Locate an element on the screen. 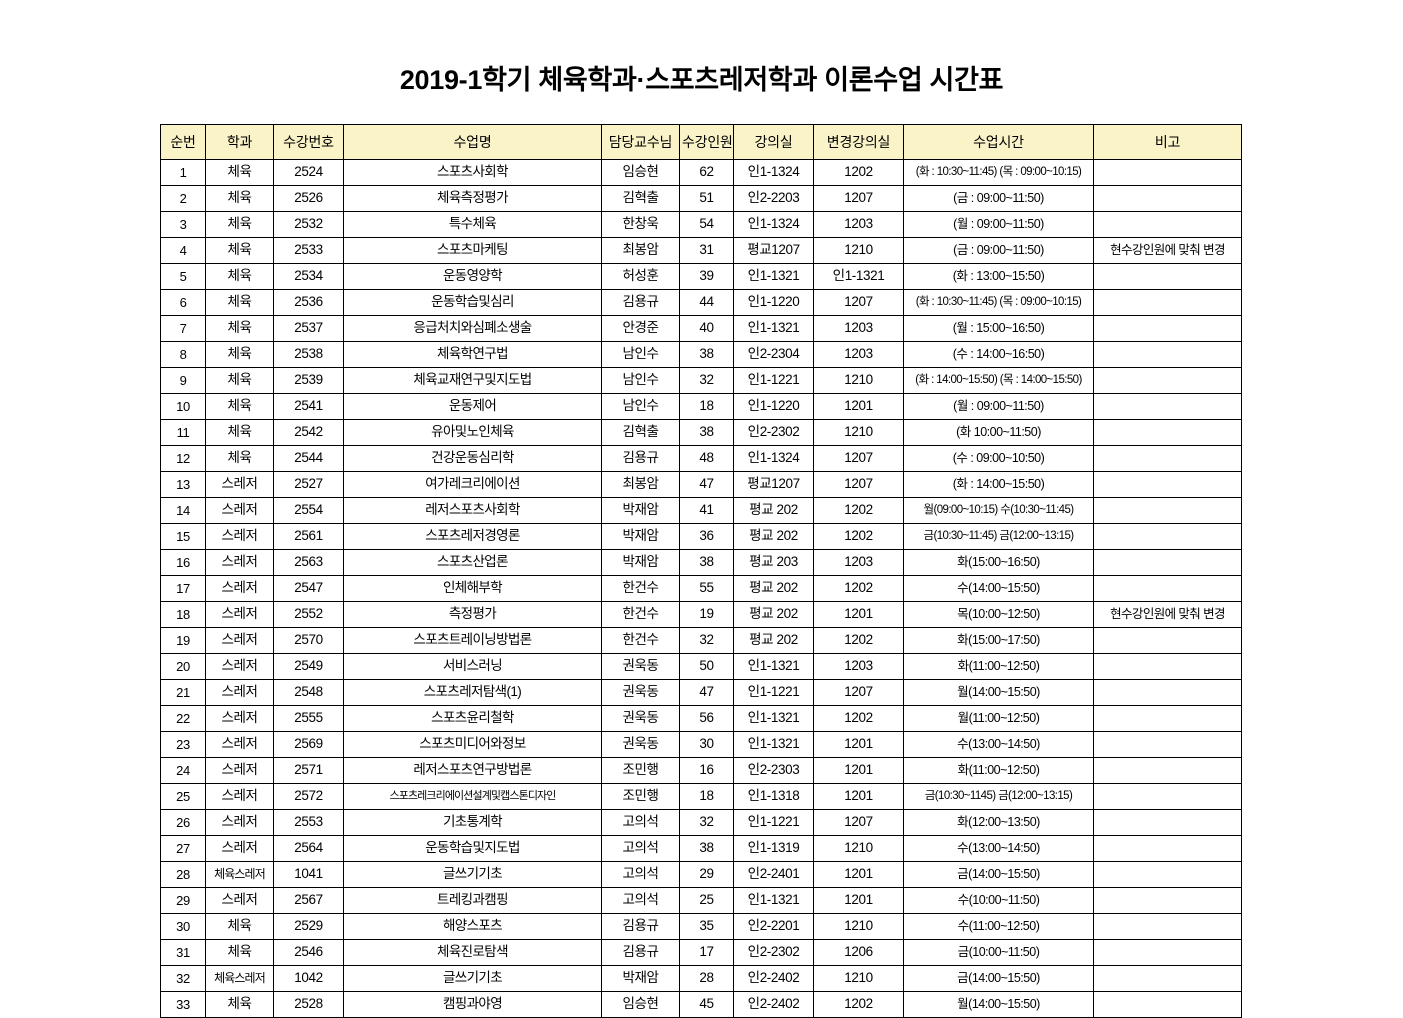 This screenshot has width=1403, height=1018. cell-room: 인1-1220 is located at coordinates (773, 406).